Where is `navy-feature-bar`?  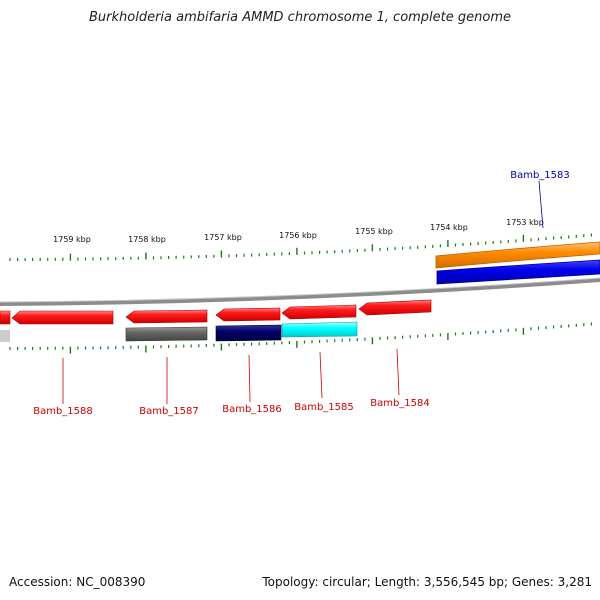
navy-feature-bar is located at coordinates (248, 333).